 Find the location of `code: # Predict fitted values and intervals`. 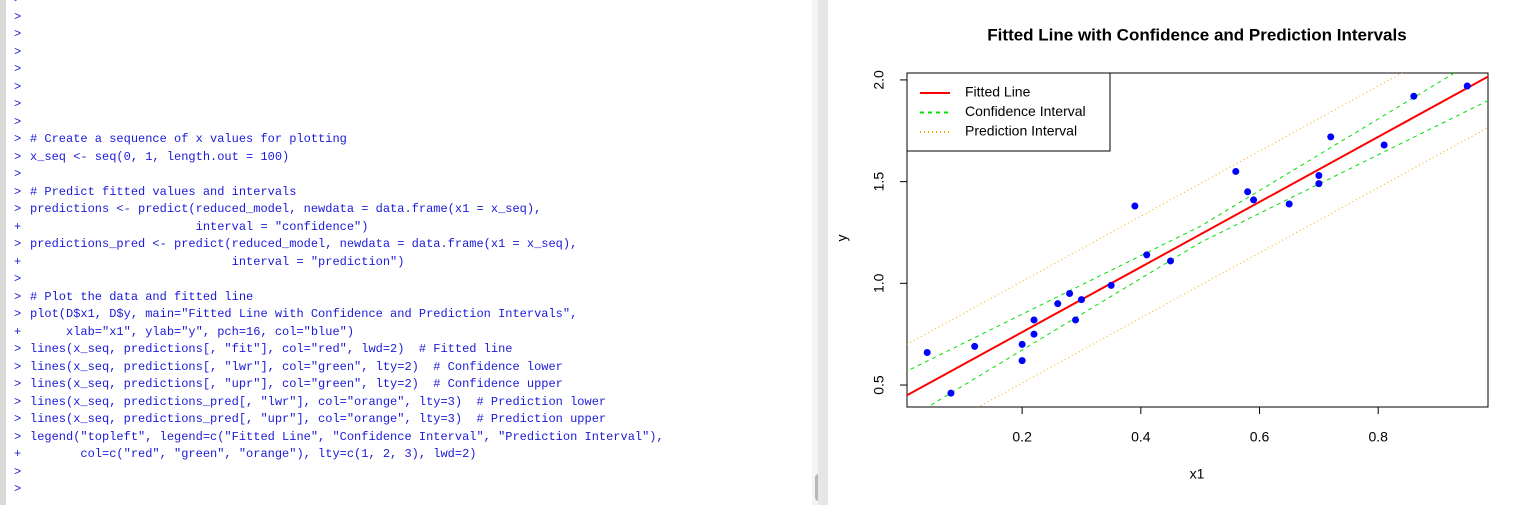

code: # Predict fitted values and intervals is located at coordinates (163, 191).